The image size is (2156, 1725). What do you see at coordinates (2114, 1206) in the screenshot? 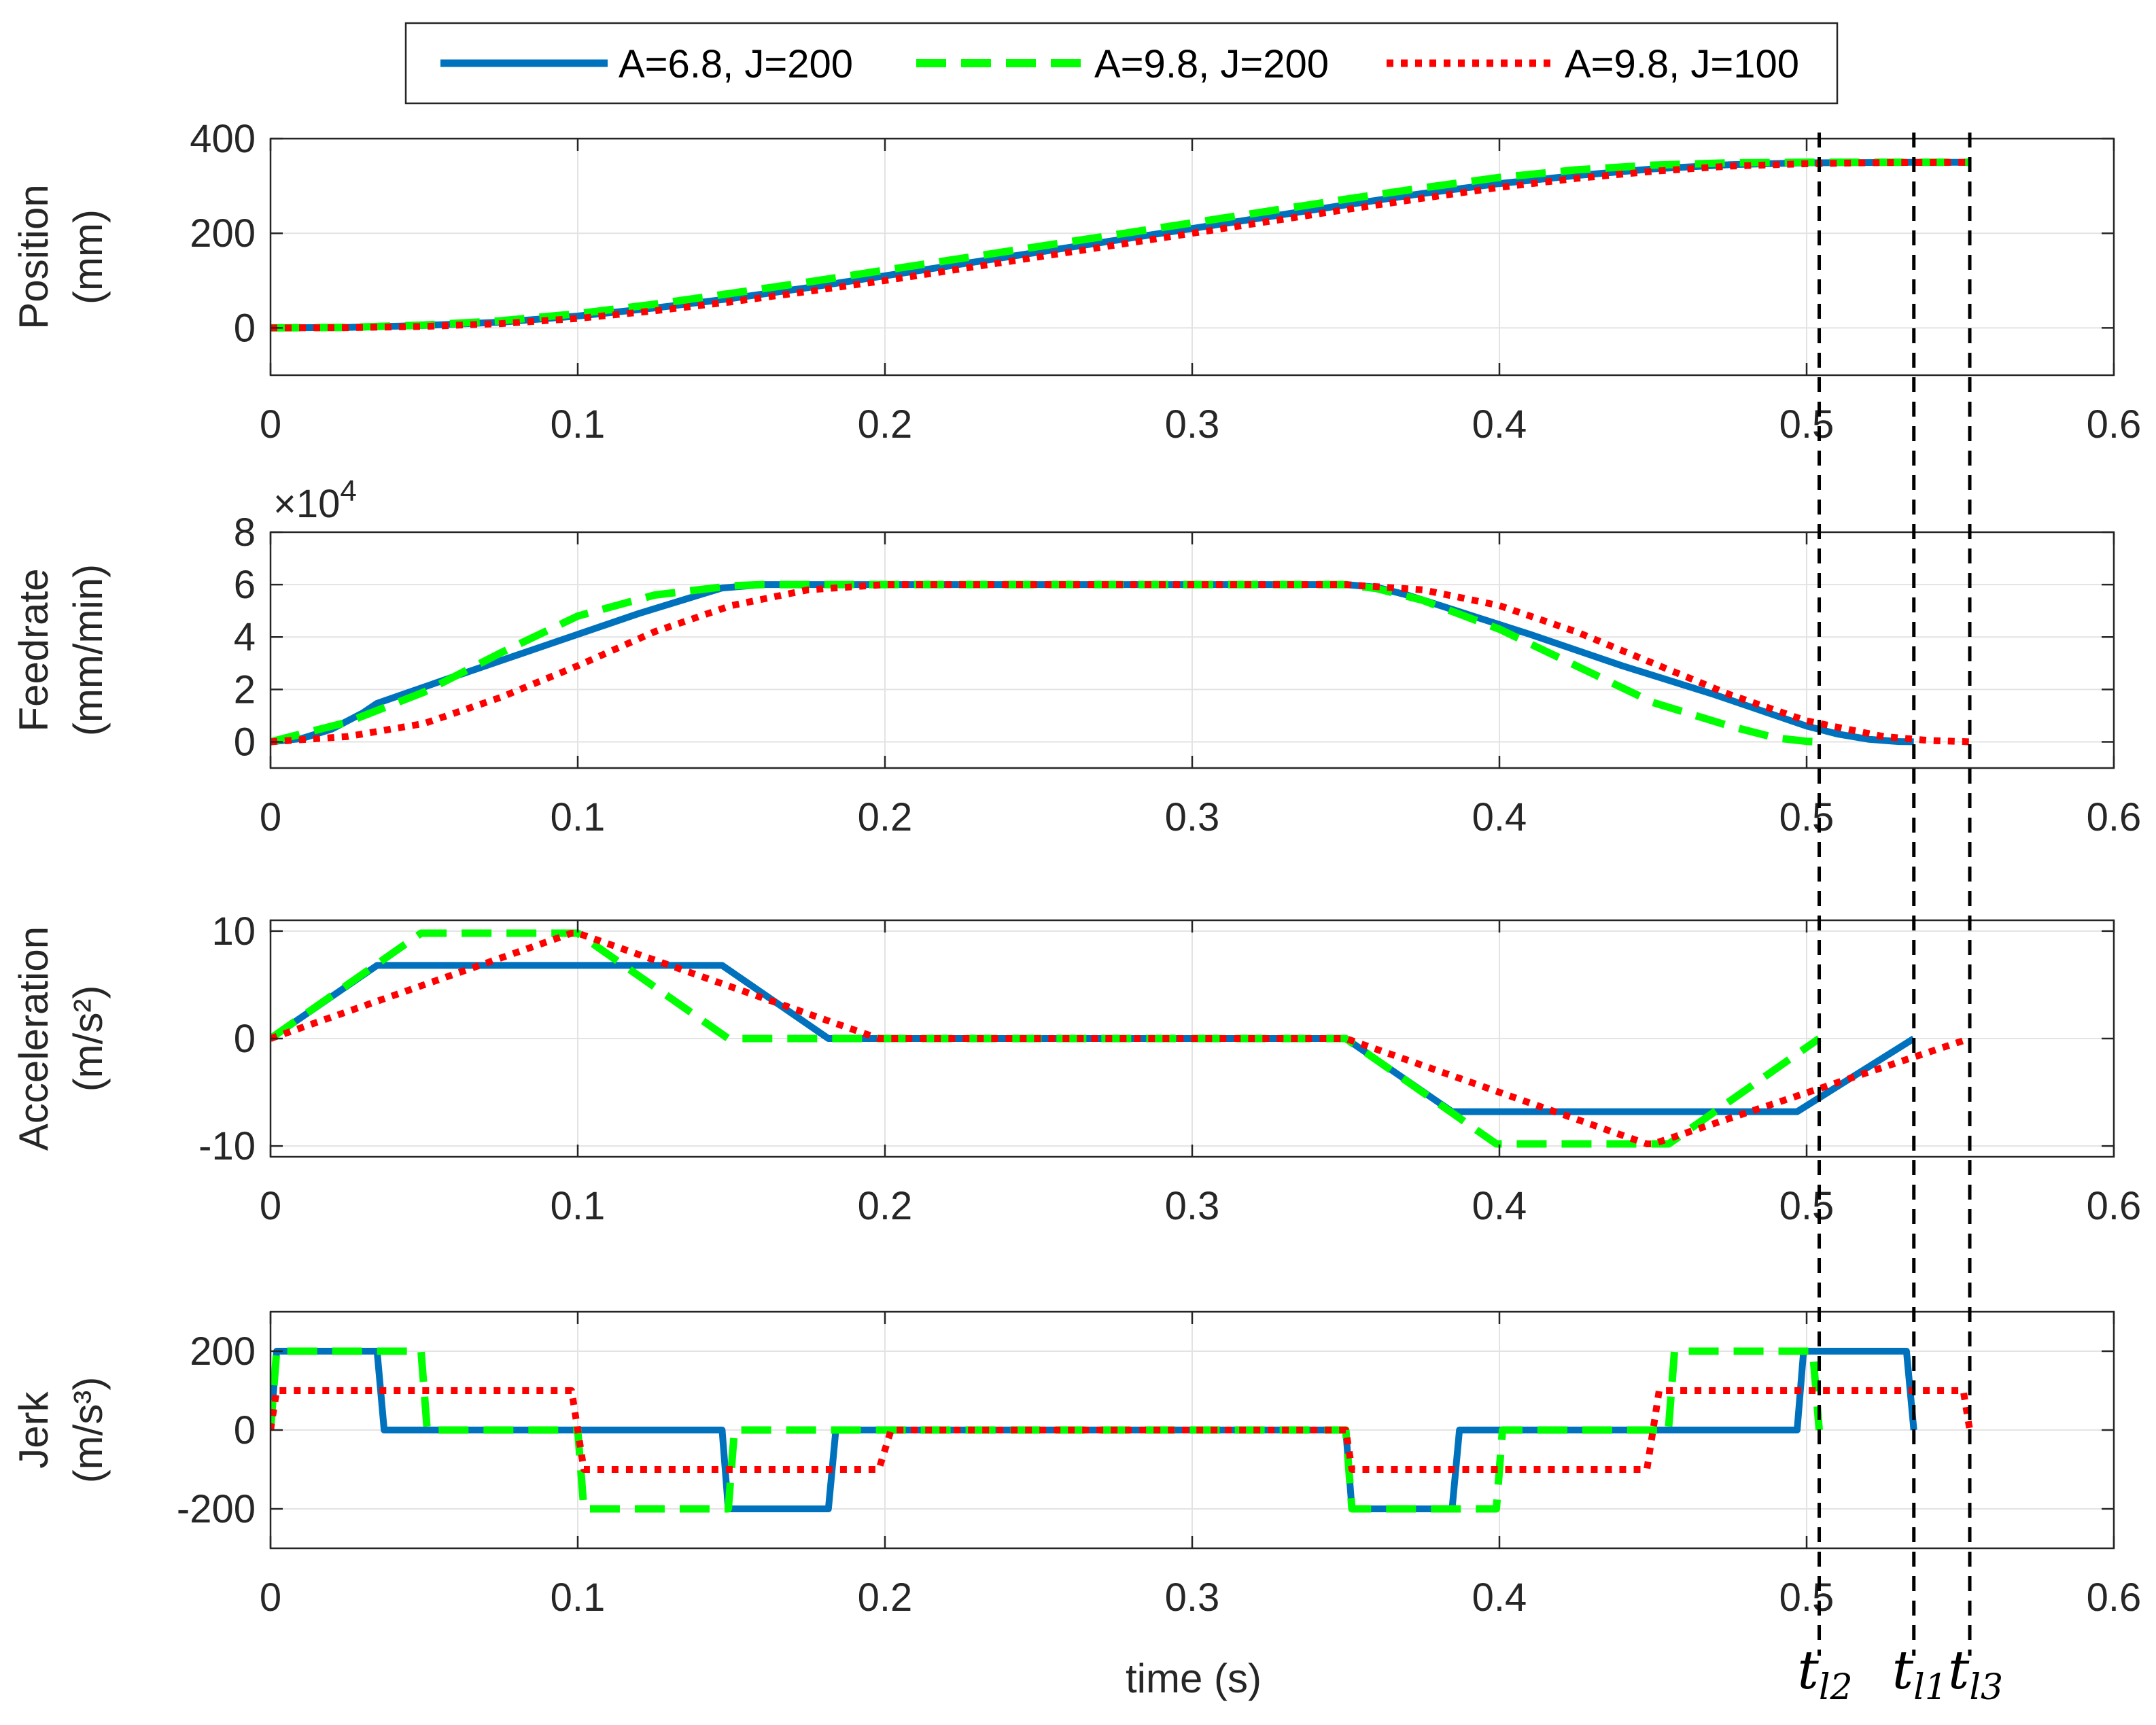
I see `acceleration-x-tick-label: 0.6` at bounding box center [2114, 1206].